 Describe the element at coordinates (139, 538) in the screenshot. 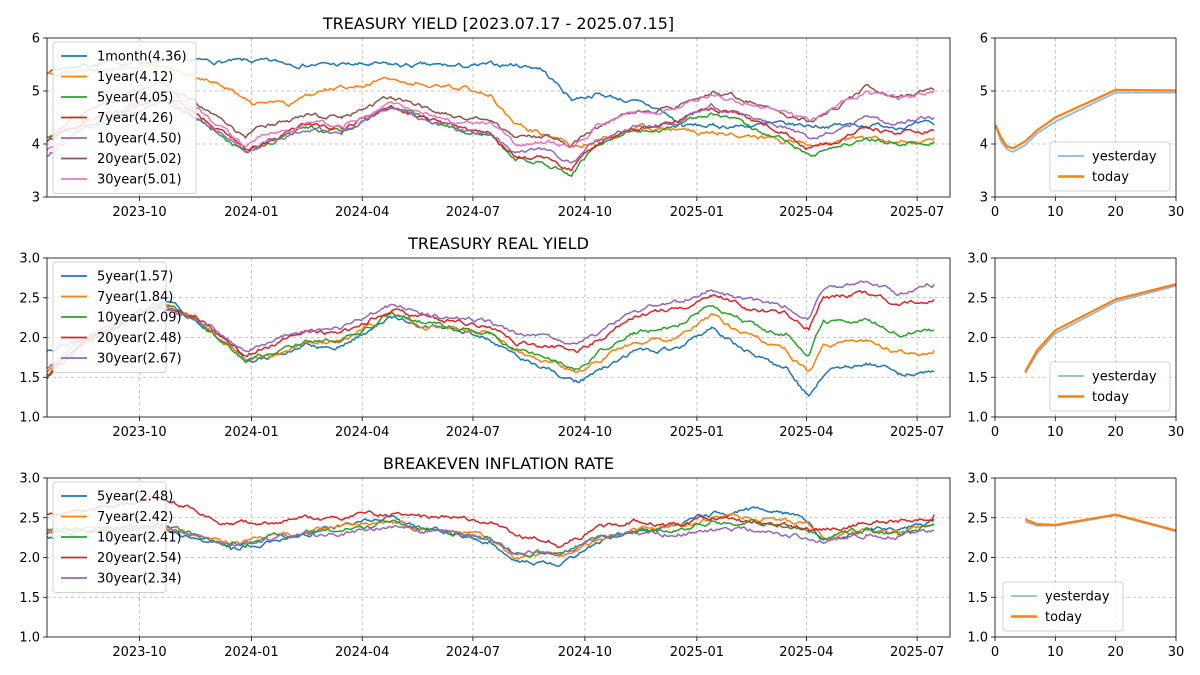

I see `legend-label-2: 10year(2.41)` at that location.